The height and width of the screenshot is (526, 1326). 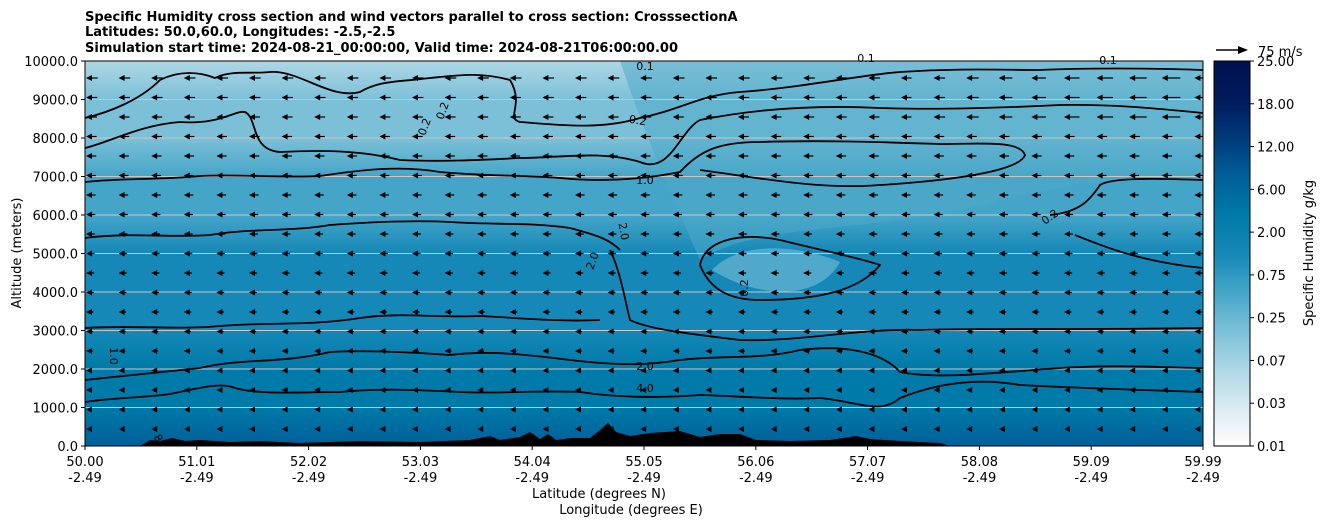 I want to click on y-tick-label: 3000.0, so click(x=56, y=332).